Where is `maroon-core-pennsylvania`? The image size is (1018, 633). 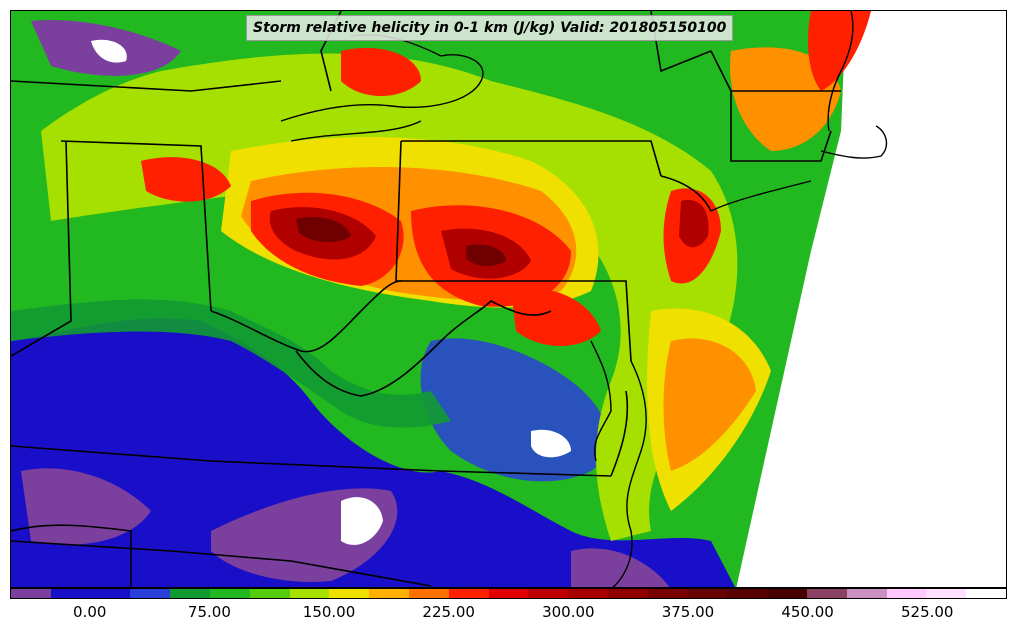
maroon-core-pennsylvania is located at coordinates (486, 255).